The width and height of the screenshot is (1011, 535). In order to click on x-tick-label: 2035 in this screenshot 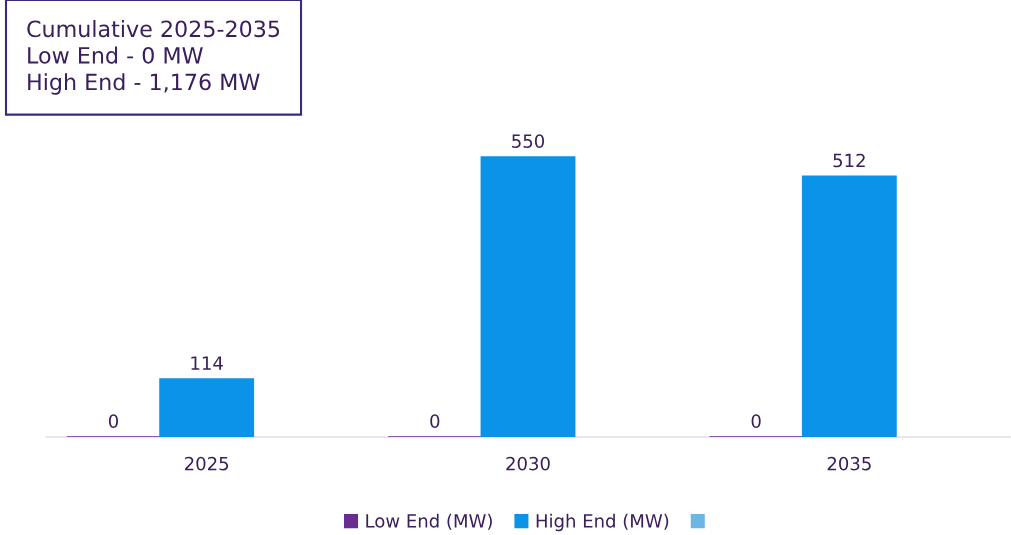, I will do `click(849, 463)`.